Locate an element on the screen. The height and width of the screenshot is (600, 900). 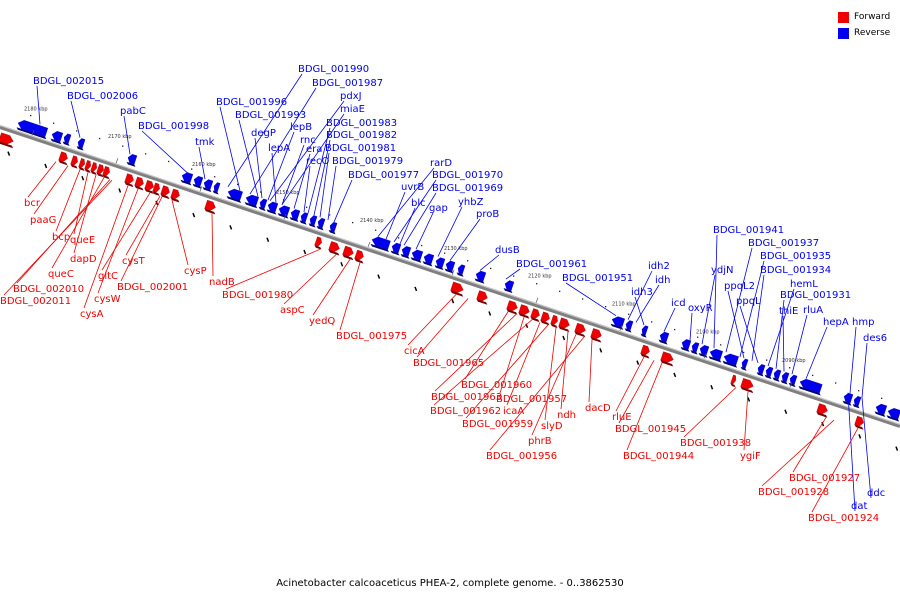
gene-label-pdxj: pdxJ is located at coordinates (351, 96).